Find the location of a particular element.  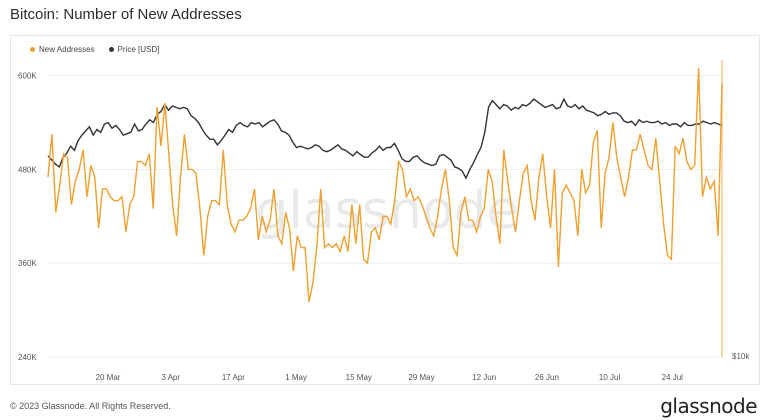

y-tick-label: 480K is located at coordinates (27, 169).